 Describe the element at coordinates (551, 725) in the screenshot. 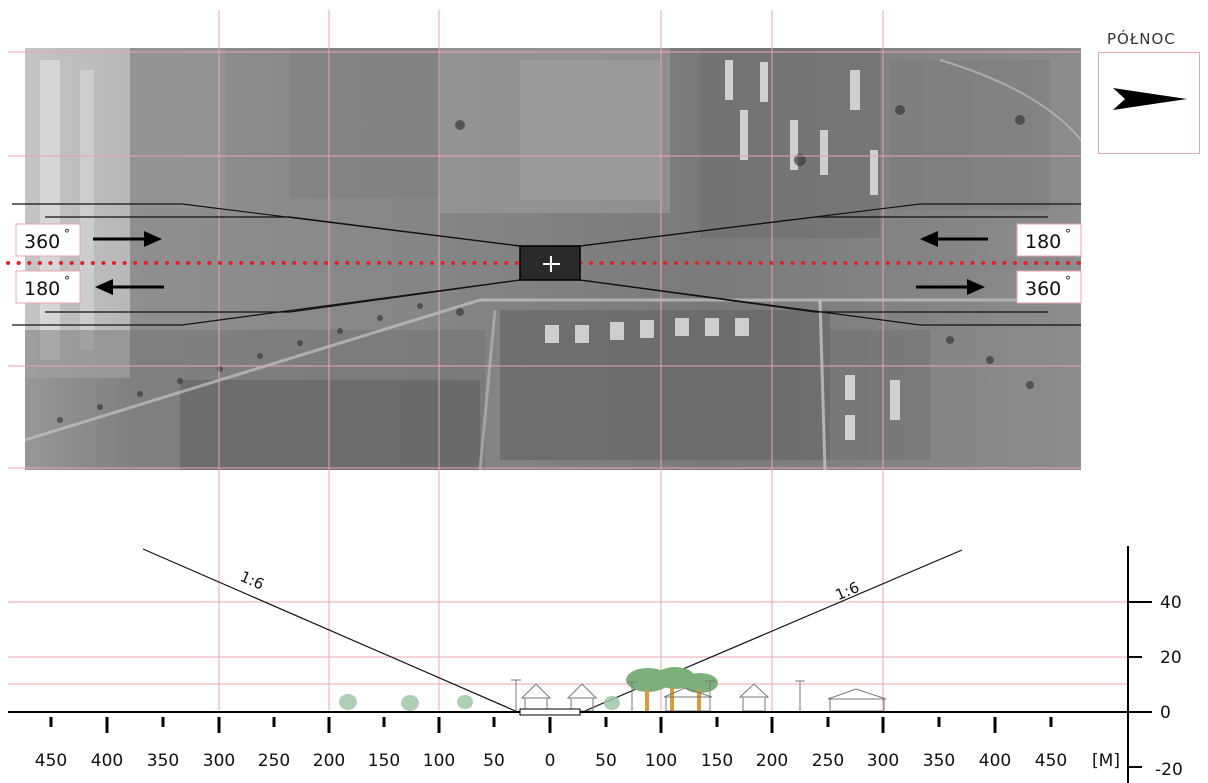

I see `x-axis-ticks` at that location.